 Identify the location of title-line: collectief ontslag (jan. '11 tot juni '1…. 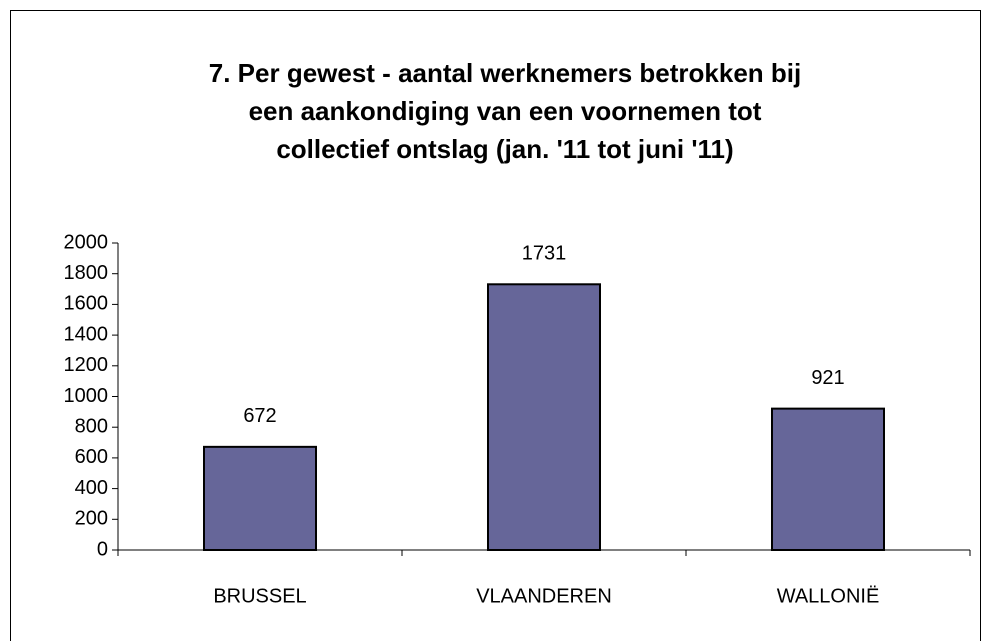
(504, 149).